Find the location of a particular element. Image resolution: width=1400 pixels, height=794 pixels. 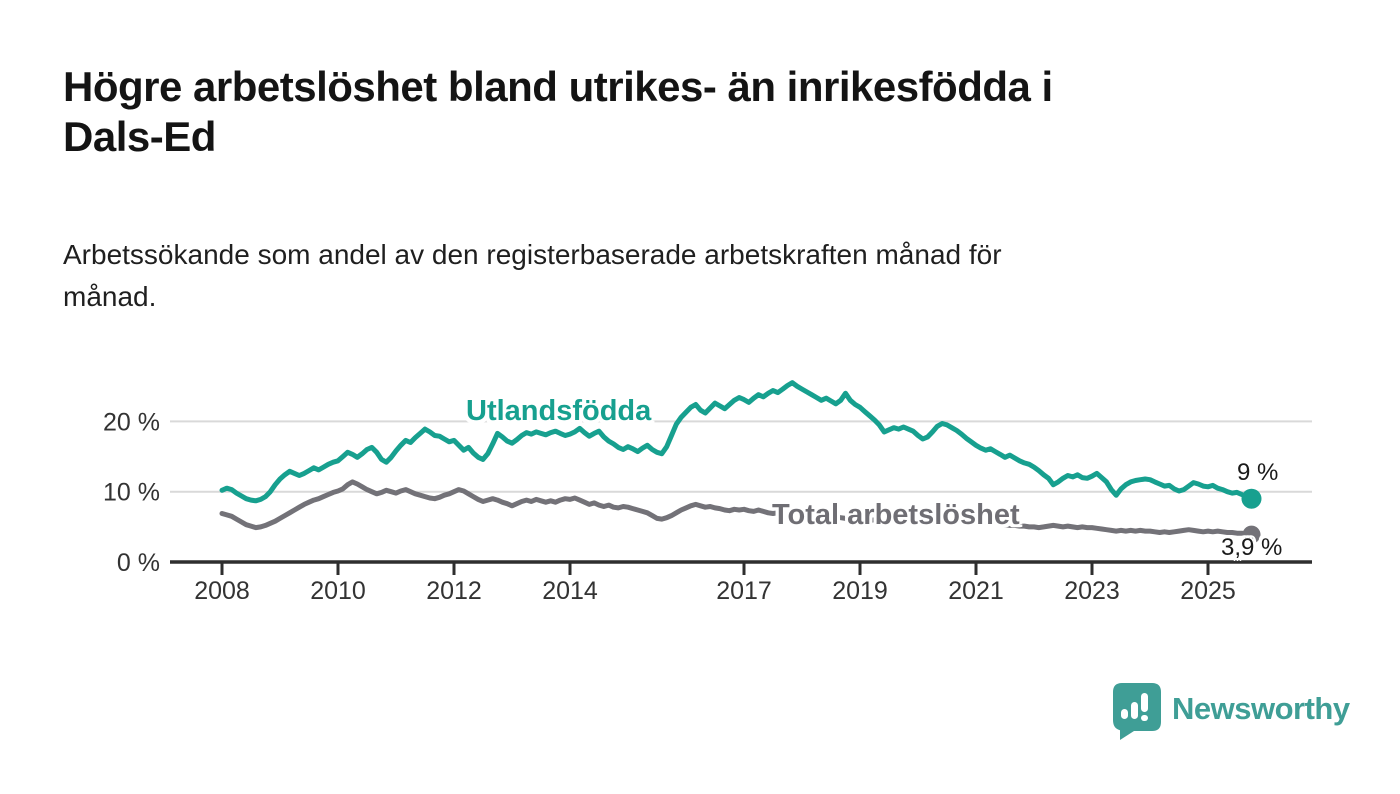

svg-text: 2019 is located at coordinates (860, 591).